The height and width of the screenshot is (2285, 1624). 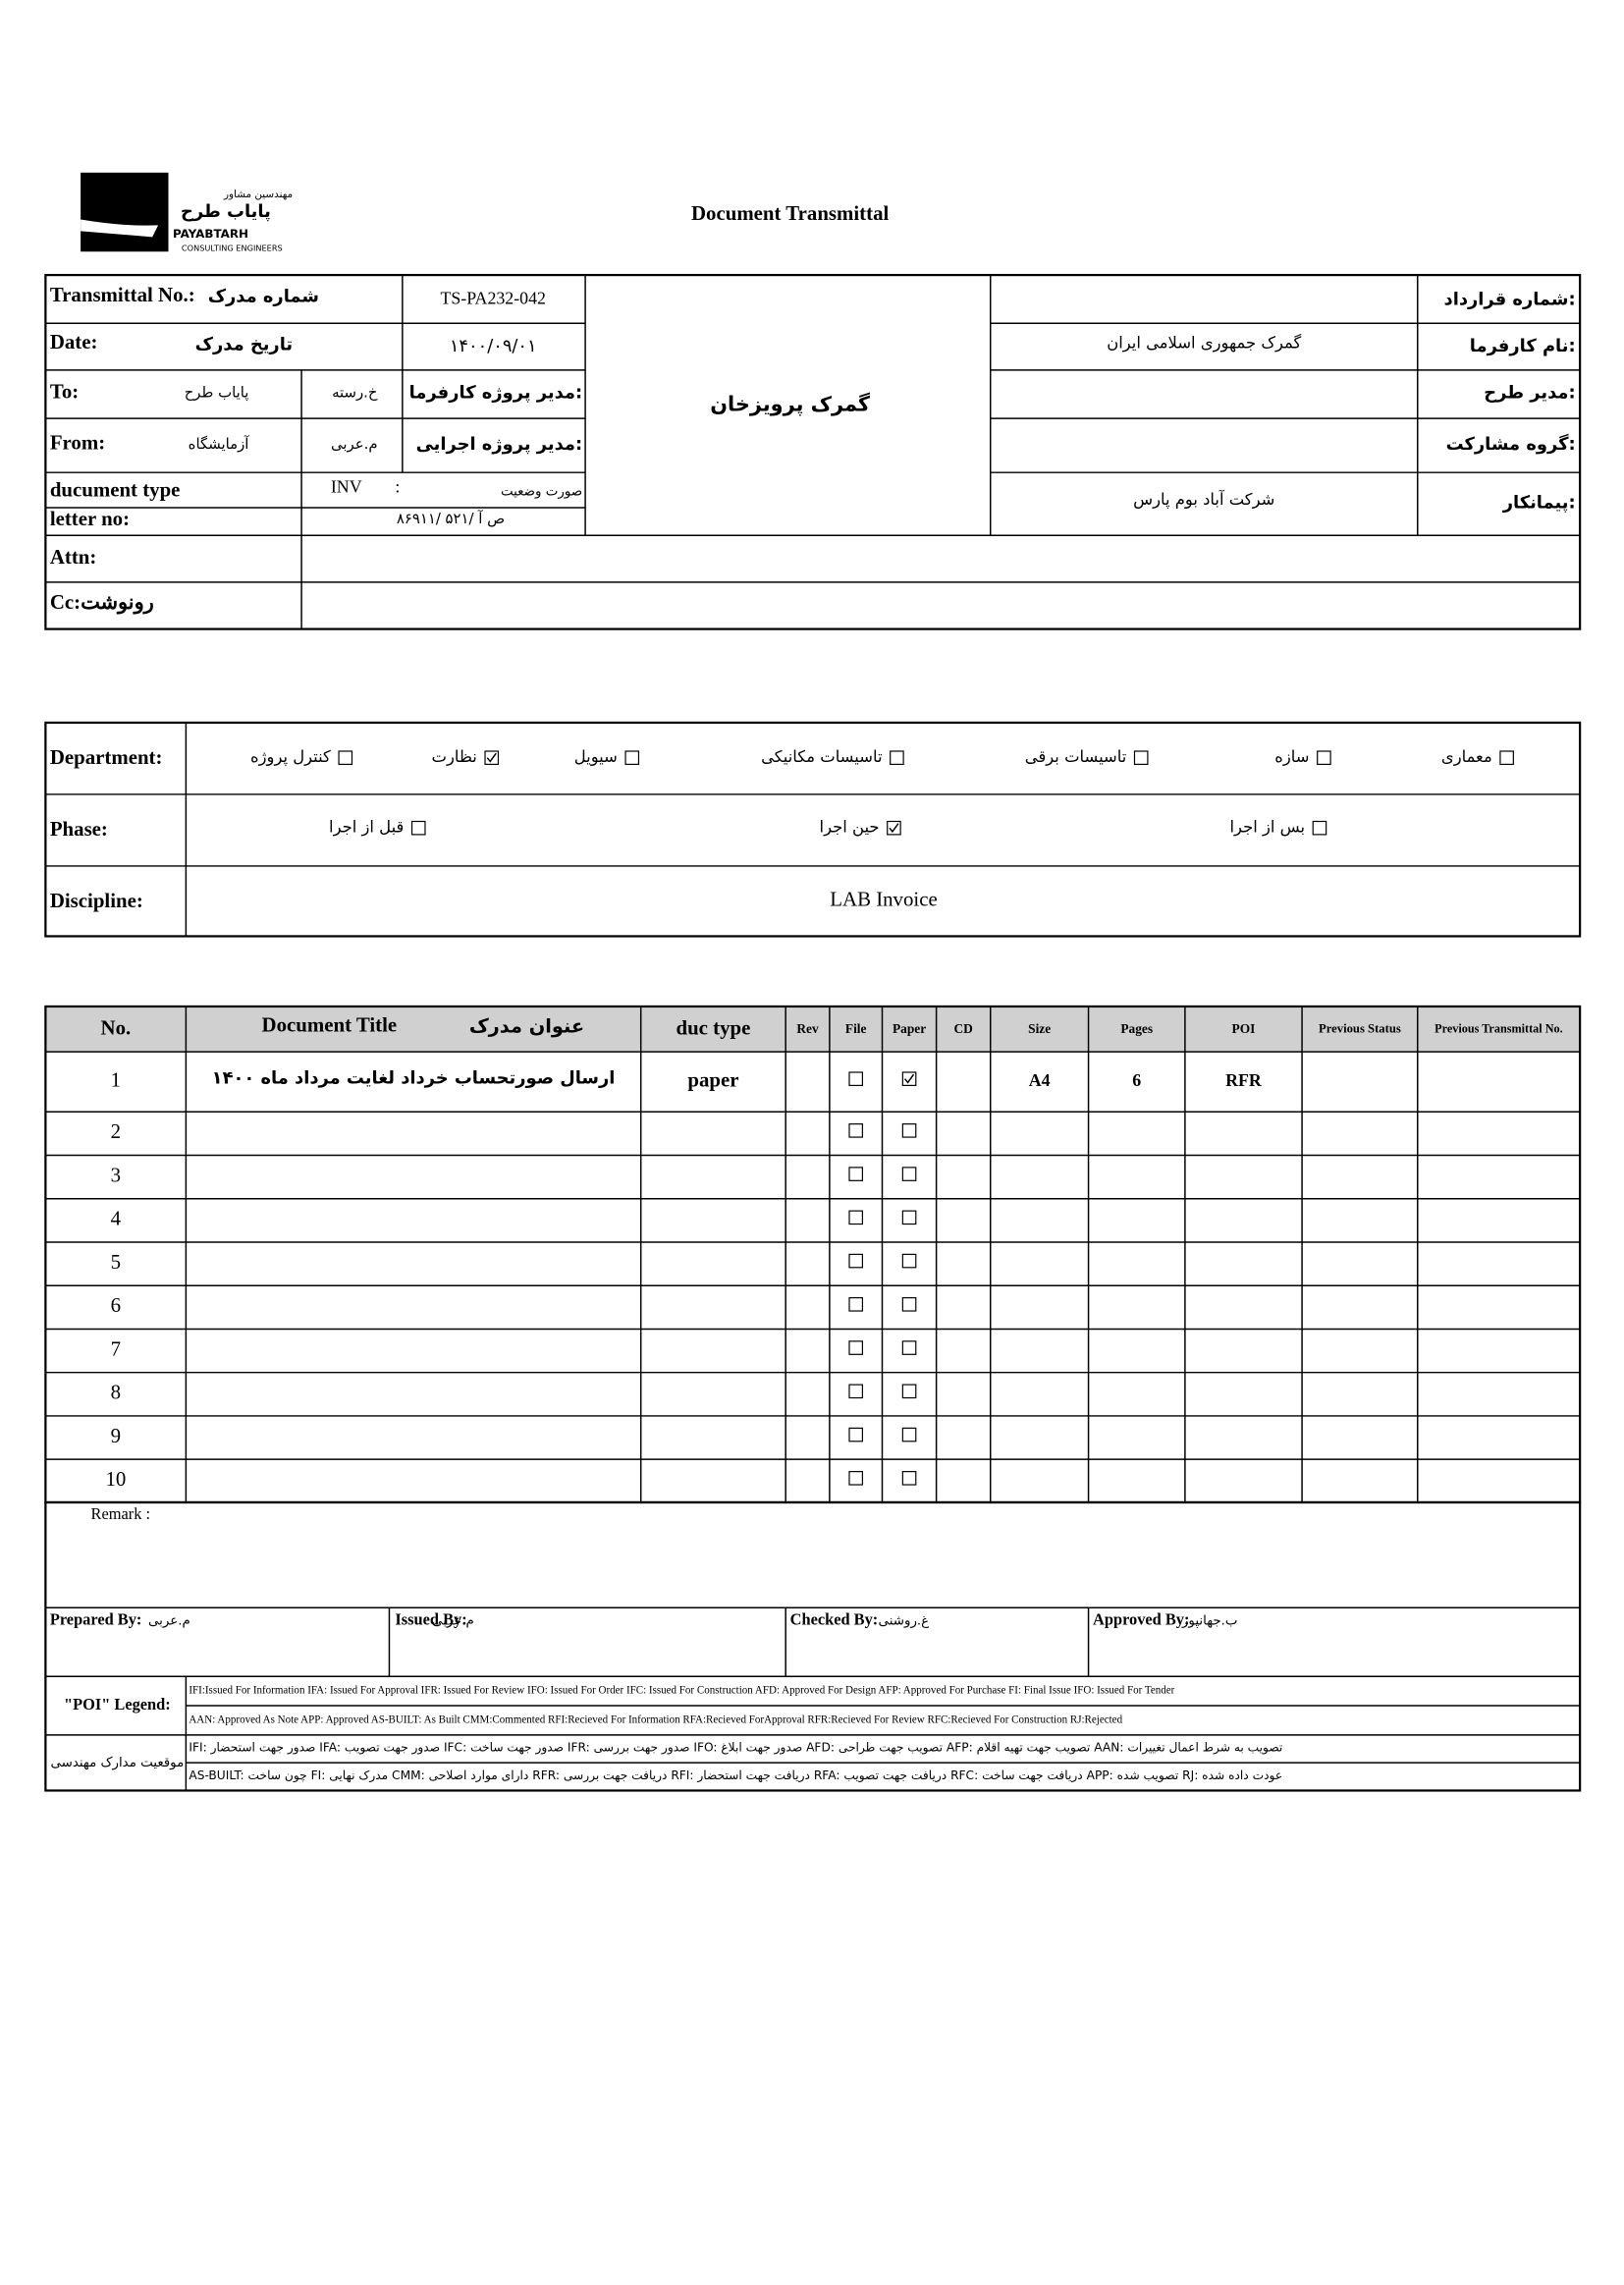 What do you see at coordinates (116, 1262) in the screenshot?
I see `cell: 5` at bounding box center [116, 1262].